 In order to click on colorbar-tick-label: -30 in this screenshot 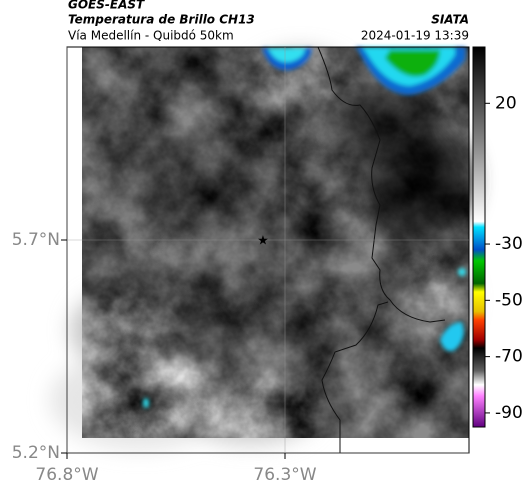, I will do `click(509, 244)`.